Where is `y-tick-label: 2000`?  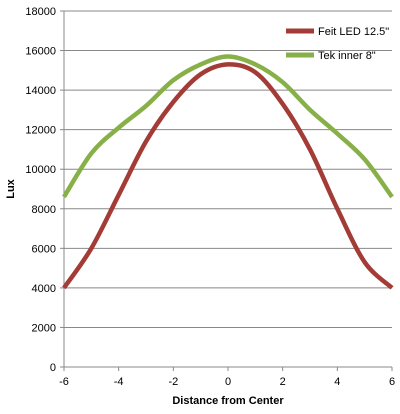 y-tick-label: 2000 is located at coordinates (44, 328).